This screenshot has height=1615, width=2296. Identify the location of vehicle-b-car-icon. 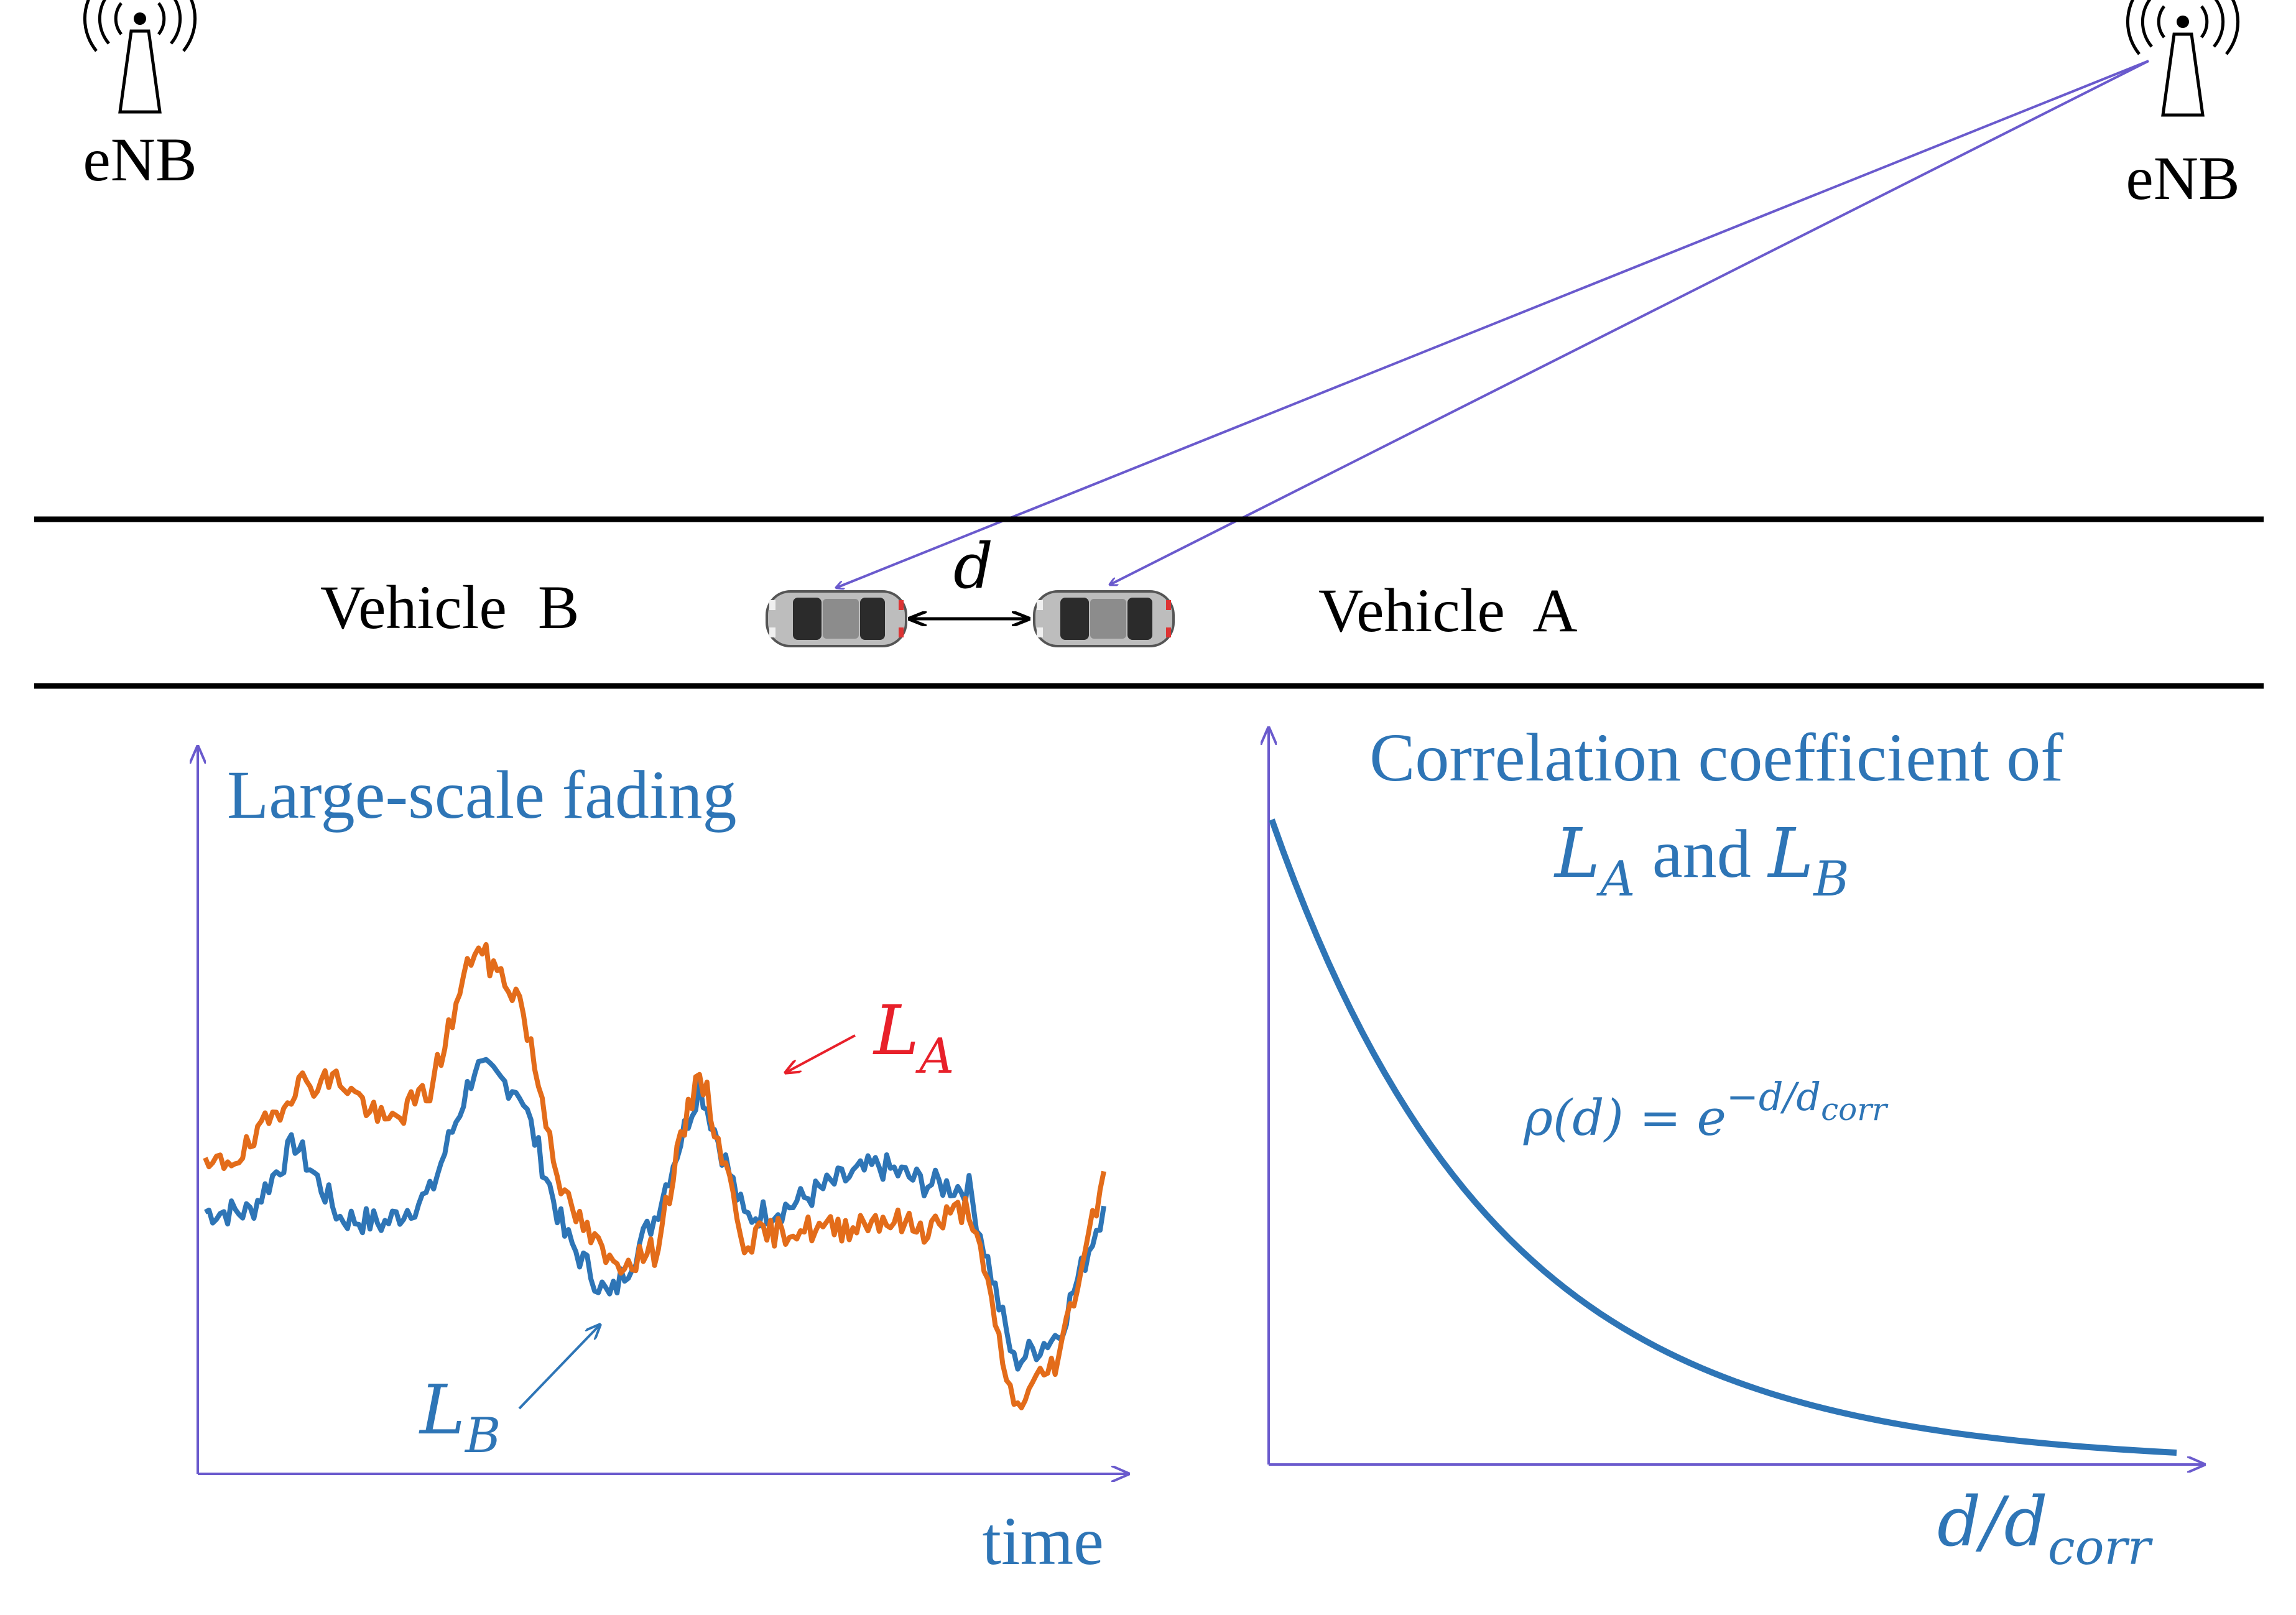
(836, 618).